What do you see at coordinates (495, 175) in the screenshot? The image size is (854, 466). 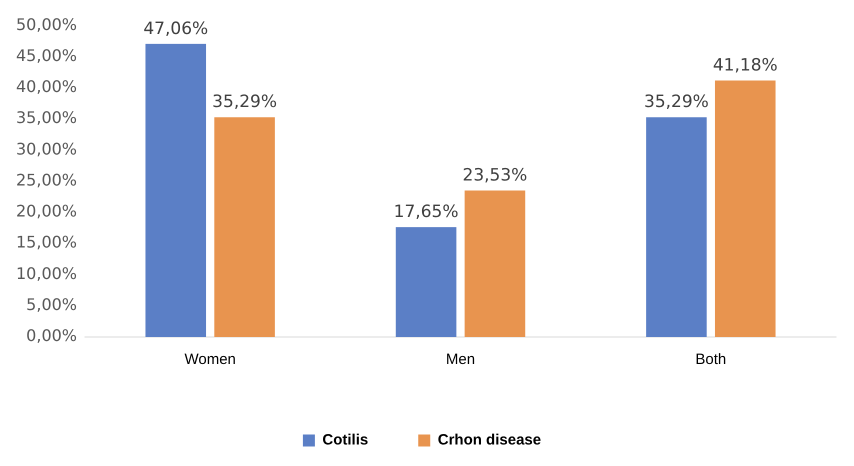 I see `data-label: 23,53%` at bounding box center [495, 175].